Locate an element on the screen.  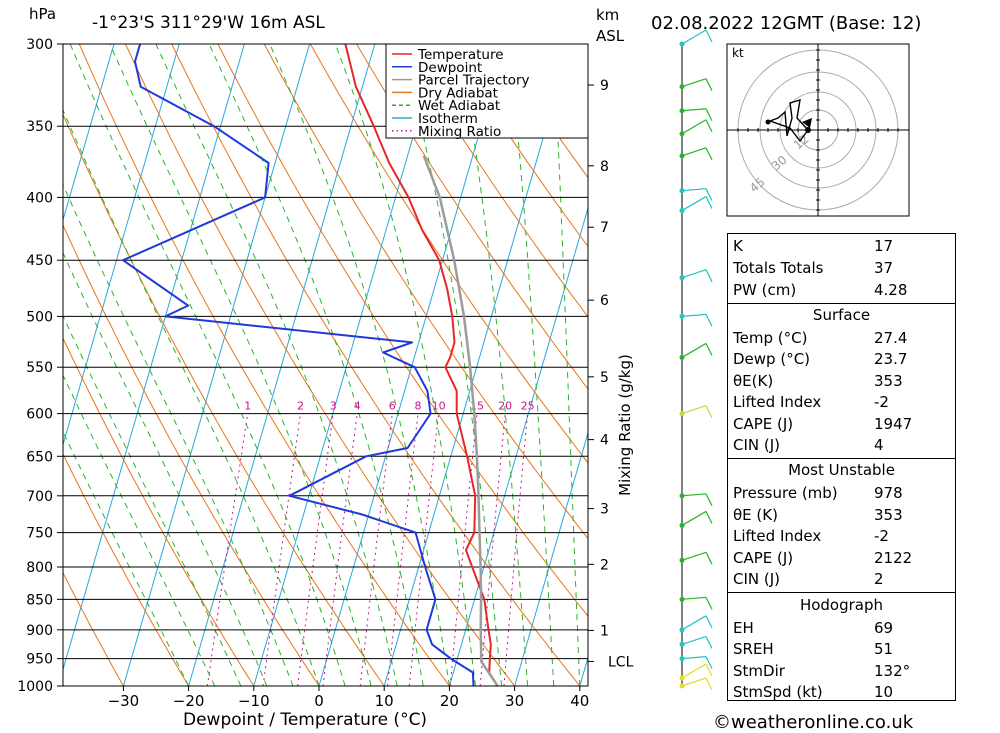
series-temperature is located at coordinates (421, 365).